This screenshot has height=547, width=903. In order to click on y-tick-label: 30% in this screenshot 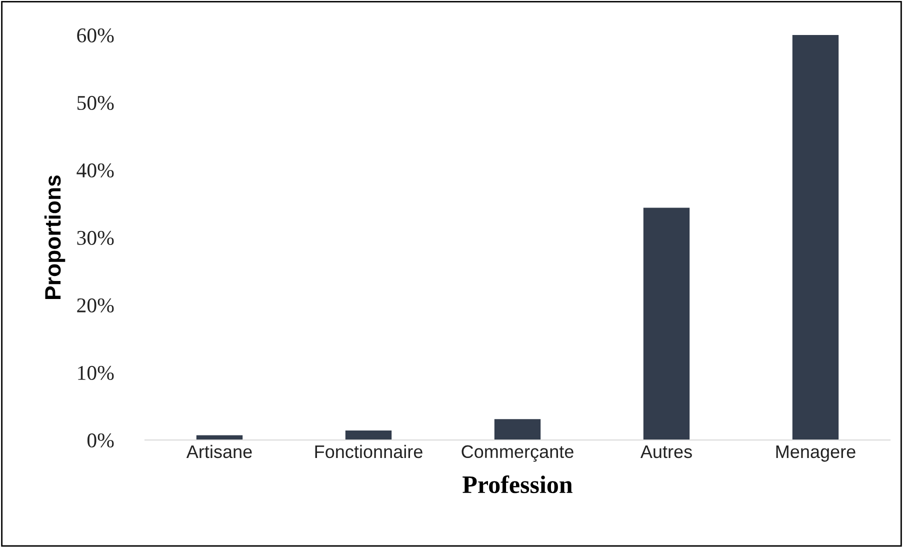, I will do `click(95, 237)`.